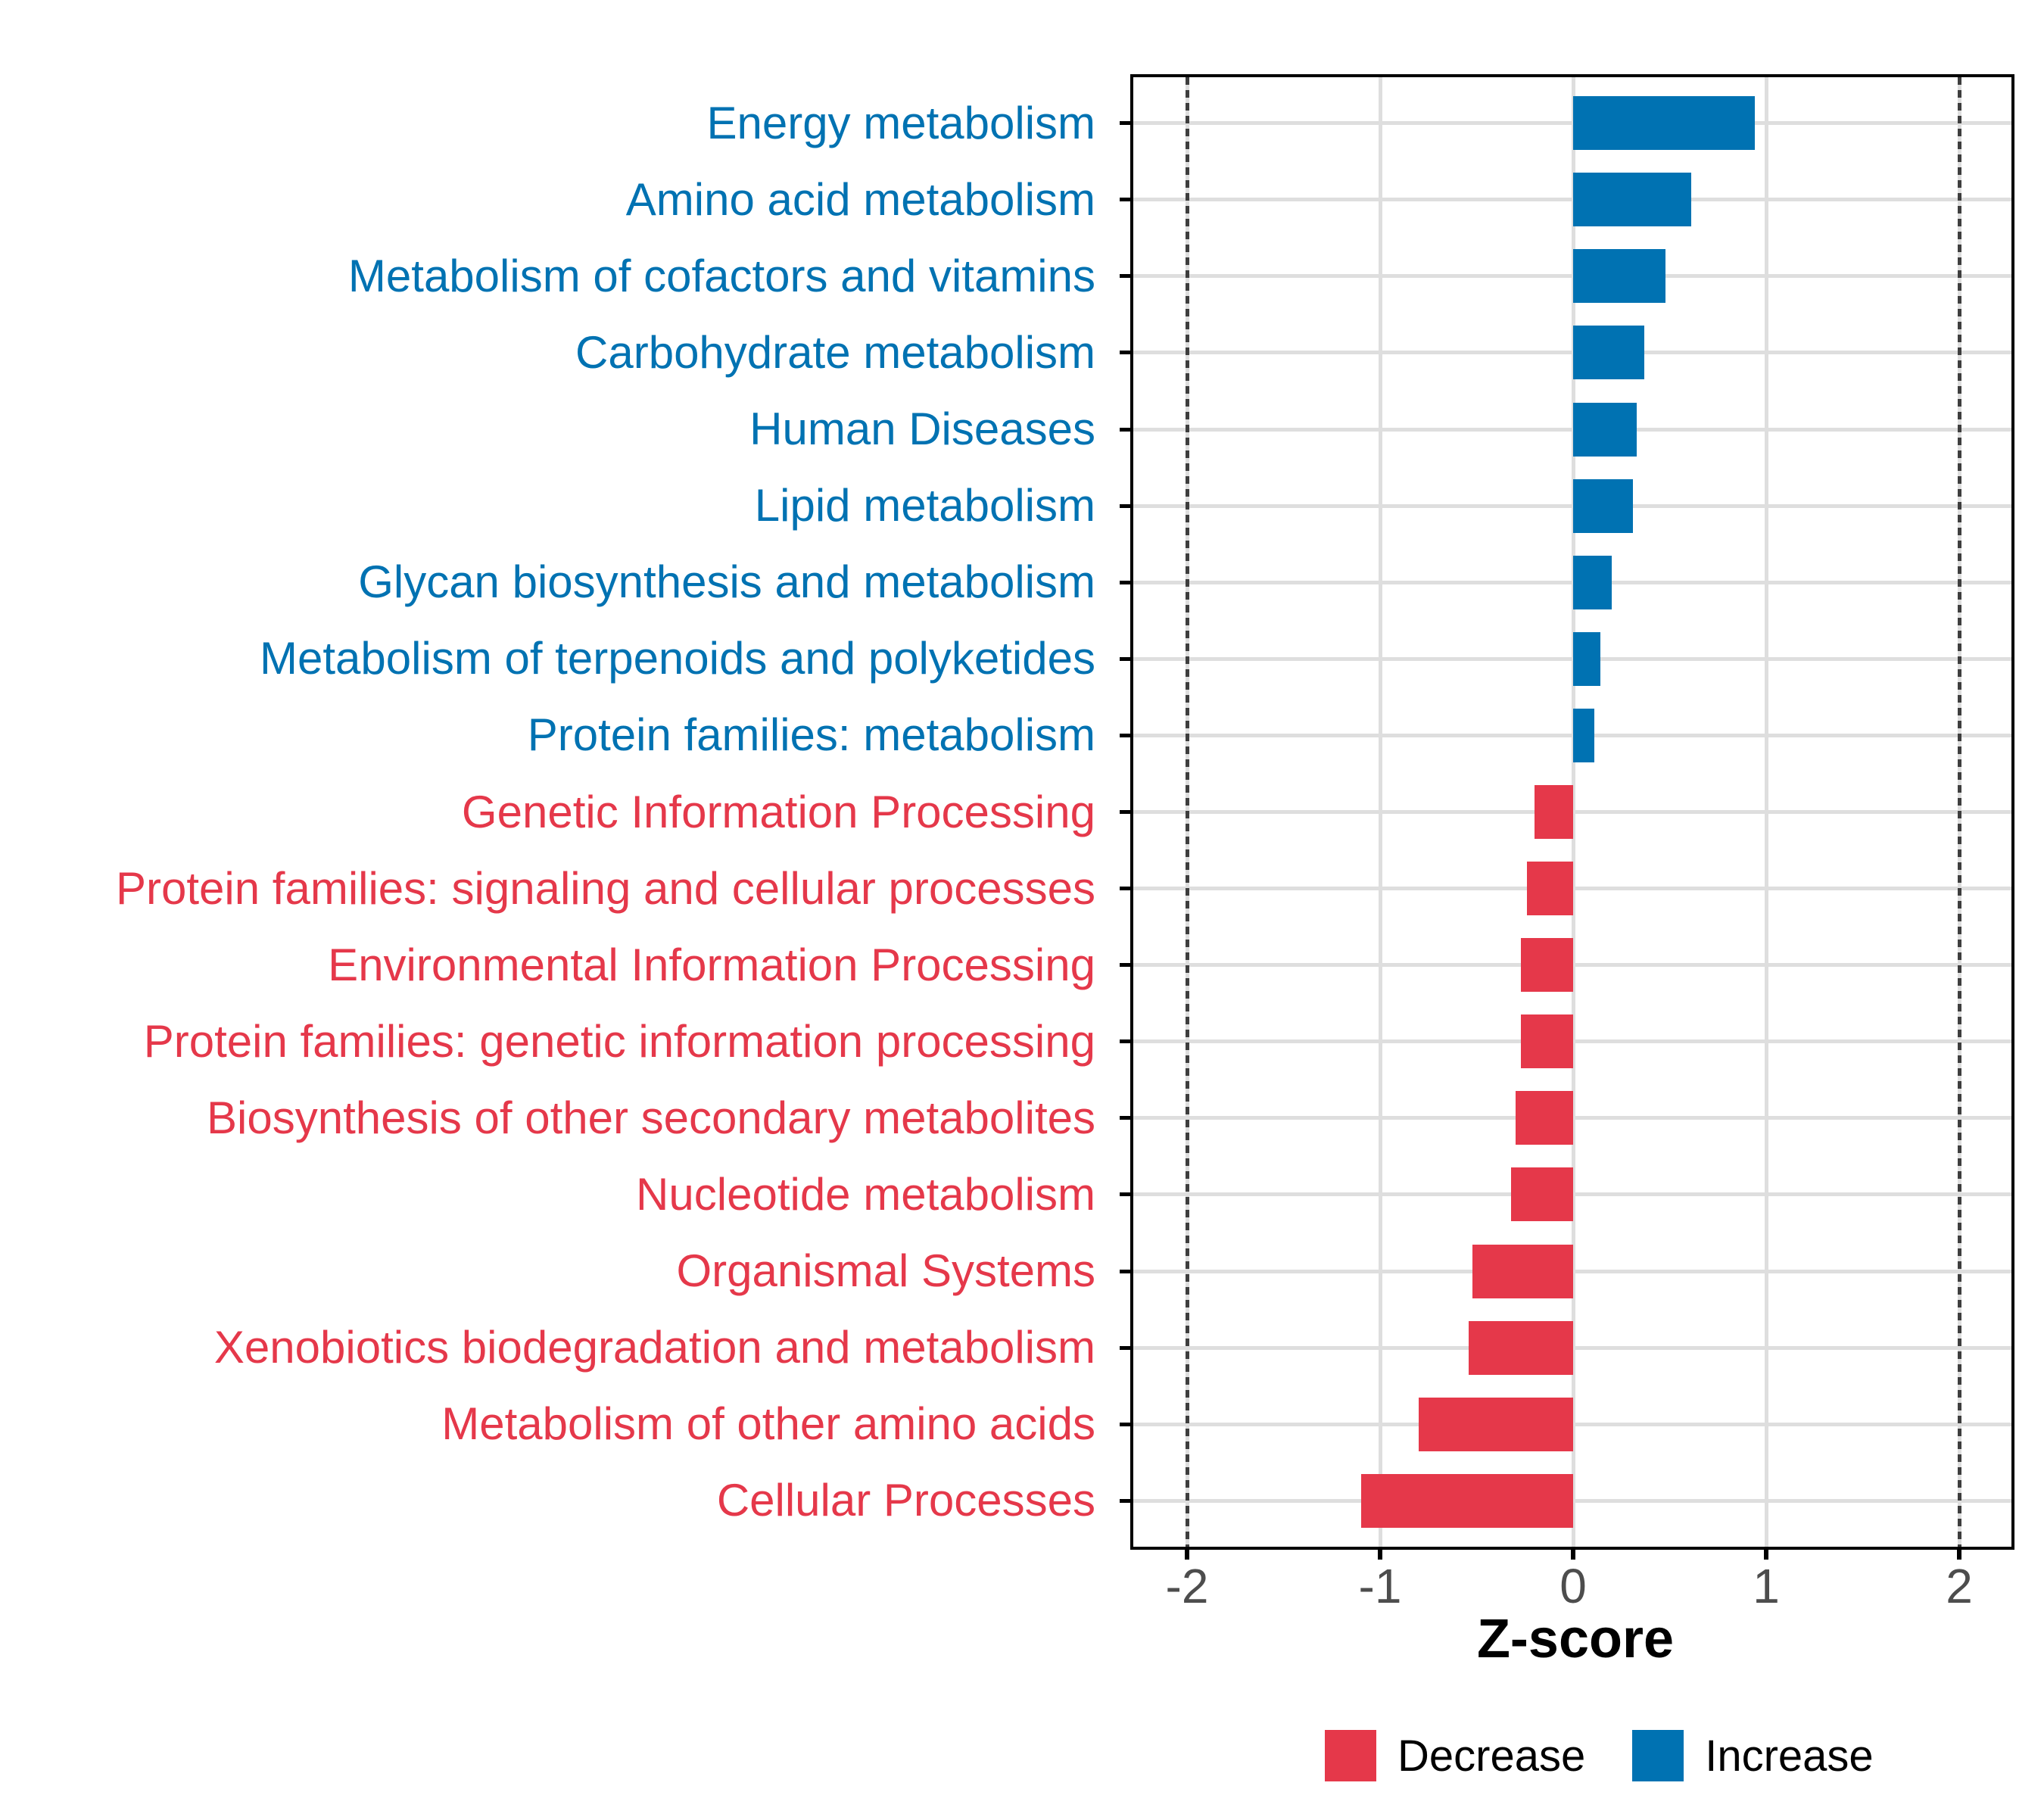  Describe the element at coordinates (885, 1271) in the screenshot. I see `category-label: Organismal Systems` at that location.